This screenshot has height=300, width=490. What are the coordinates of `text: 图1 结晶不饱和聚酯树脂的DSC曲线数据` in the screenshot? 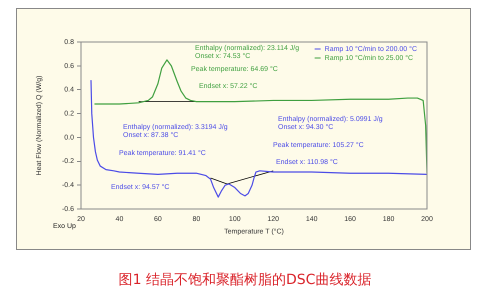 It's located at (245, 280).